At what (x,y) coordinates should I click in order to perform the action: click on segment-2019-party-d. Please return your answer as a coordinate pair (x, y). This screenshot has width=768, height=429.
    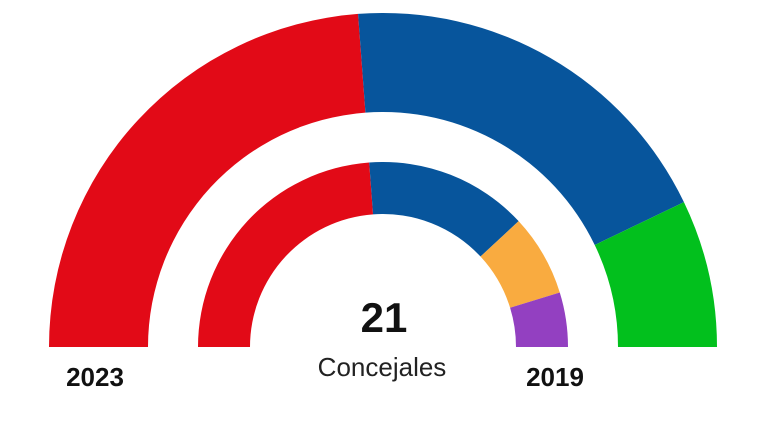
    Looking at the image, I should click on (520, 264).